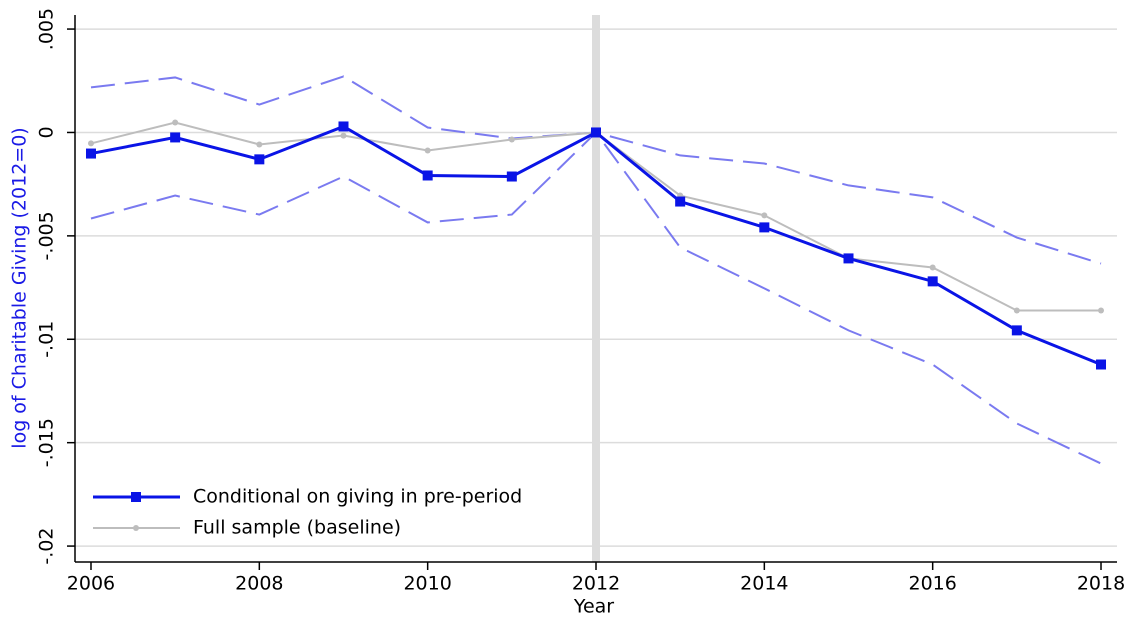  Describe the element at coordinates (596, 584) in the screenshot. I see `x-tick-label: 2012` at that location.